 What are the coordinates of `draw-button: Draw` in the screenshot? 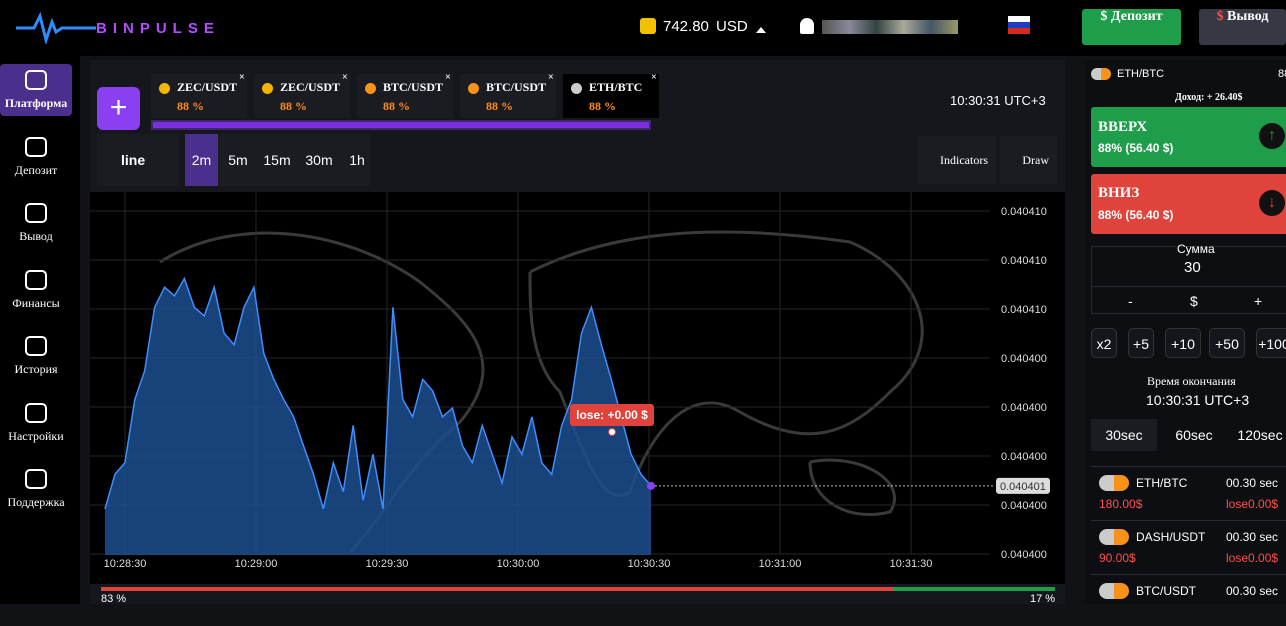 It's located at (1028, 160).